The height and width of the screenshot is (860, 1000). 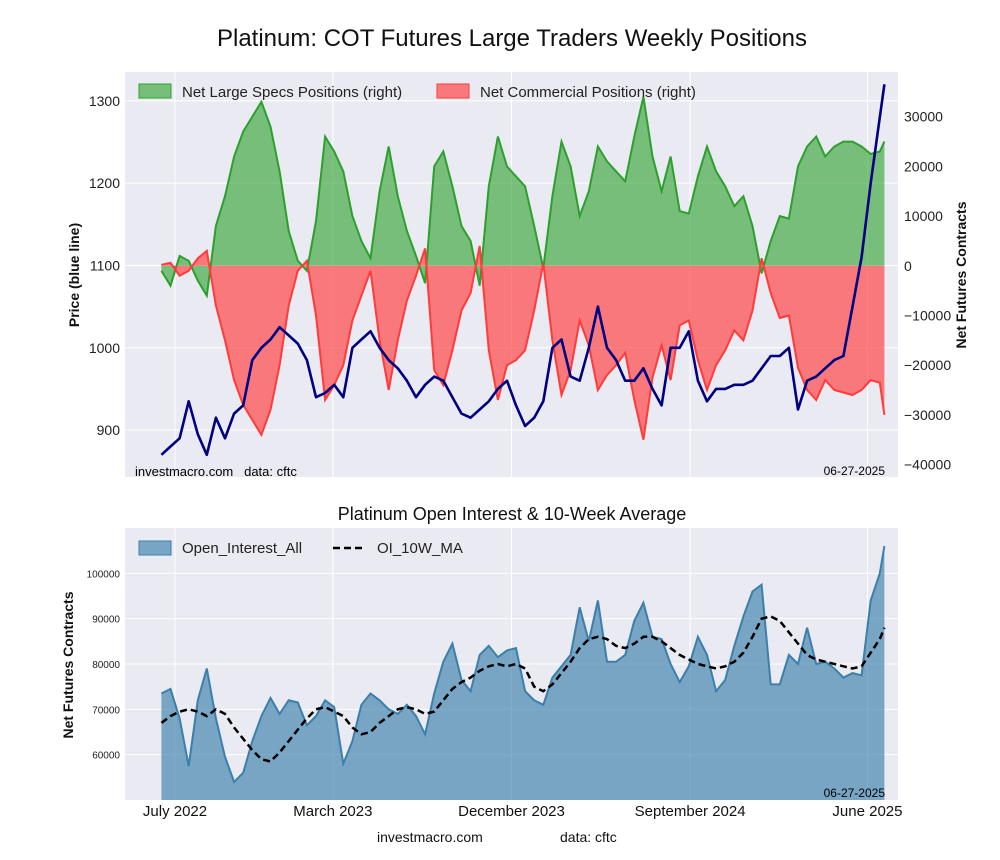 What do you see at coordinates (155, 548) in the screenshot?
I see `legend-swatch-oi` at bounding box center [155, 548].